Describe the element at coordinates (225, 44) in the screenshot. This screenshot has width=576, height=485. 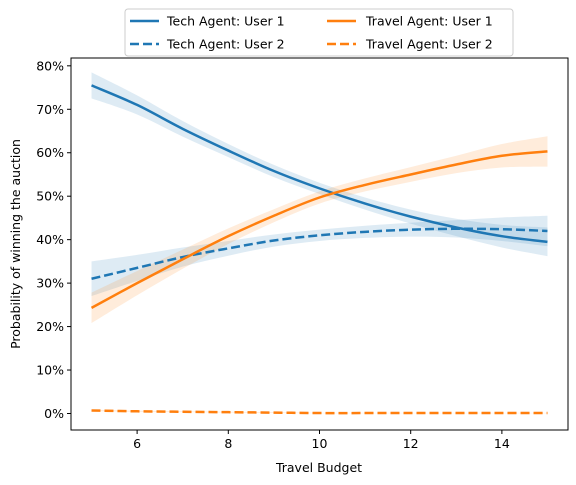
I see `legend-label-tech-user-2: Tech Agent: User 2` at that location.